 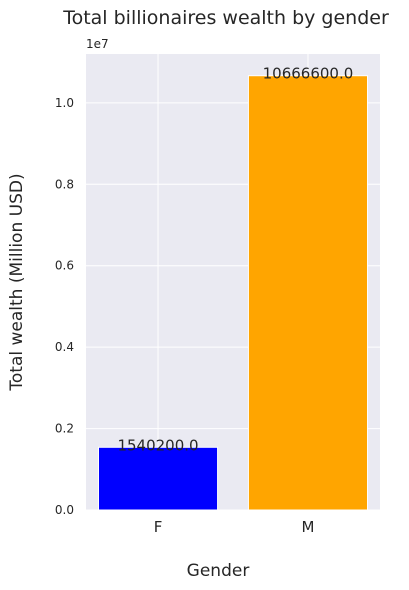 What do you see at coordinates (64, 103) in the screenshot?
I see `y-tick-label: 1.0` at bounding box center [64, 103].